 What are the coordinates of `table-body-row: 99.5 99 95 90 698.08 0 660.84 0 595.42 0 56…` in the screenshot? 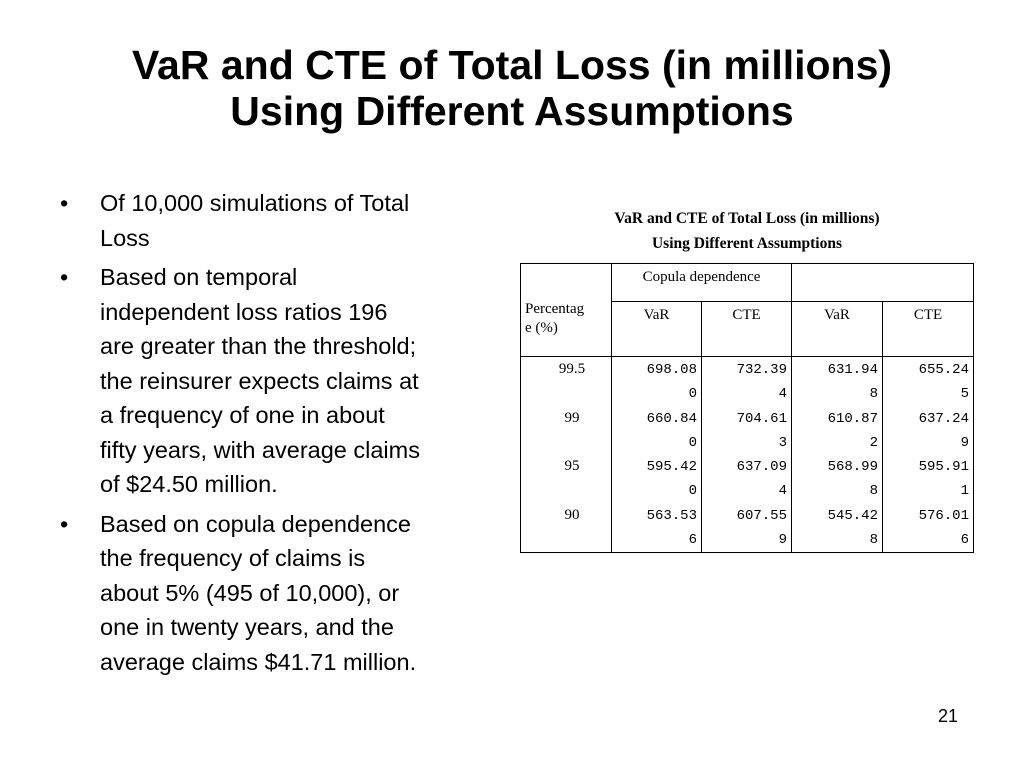 It's located at (747, 454).